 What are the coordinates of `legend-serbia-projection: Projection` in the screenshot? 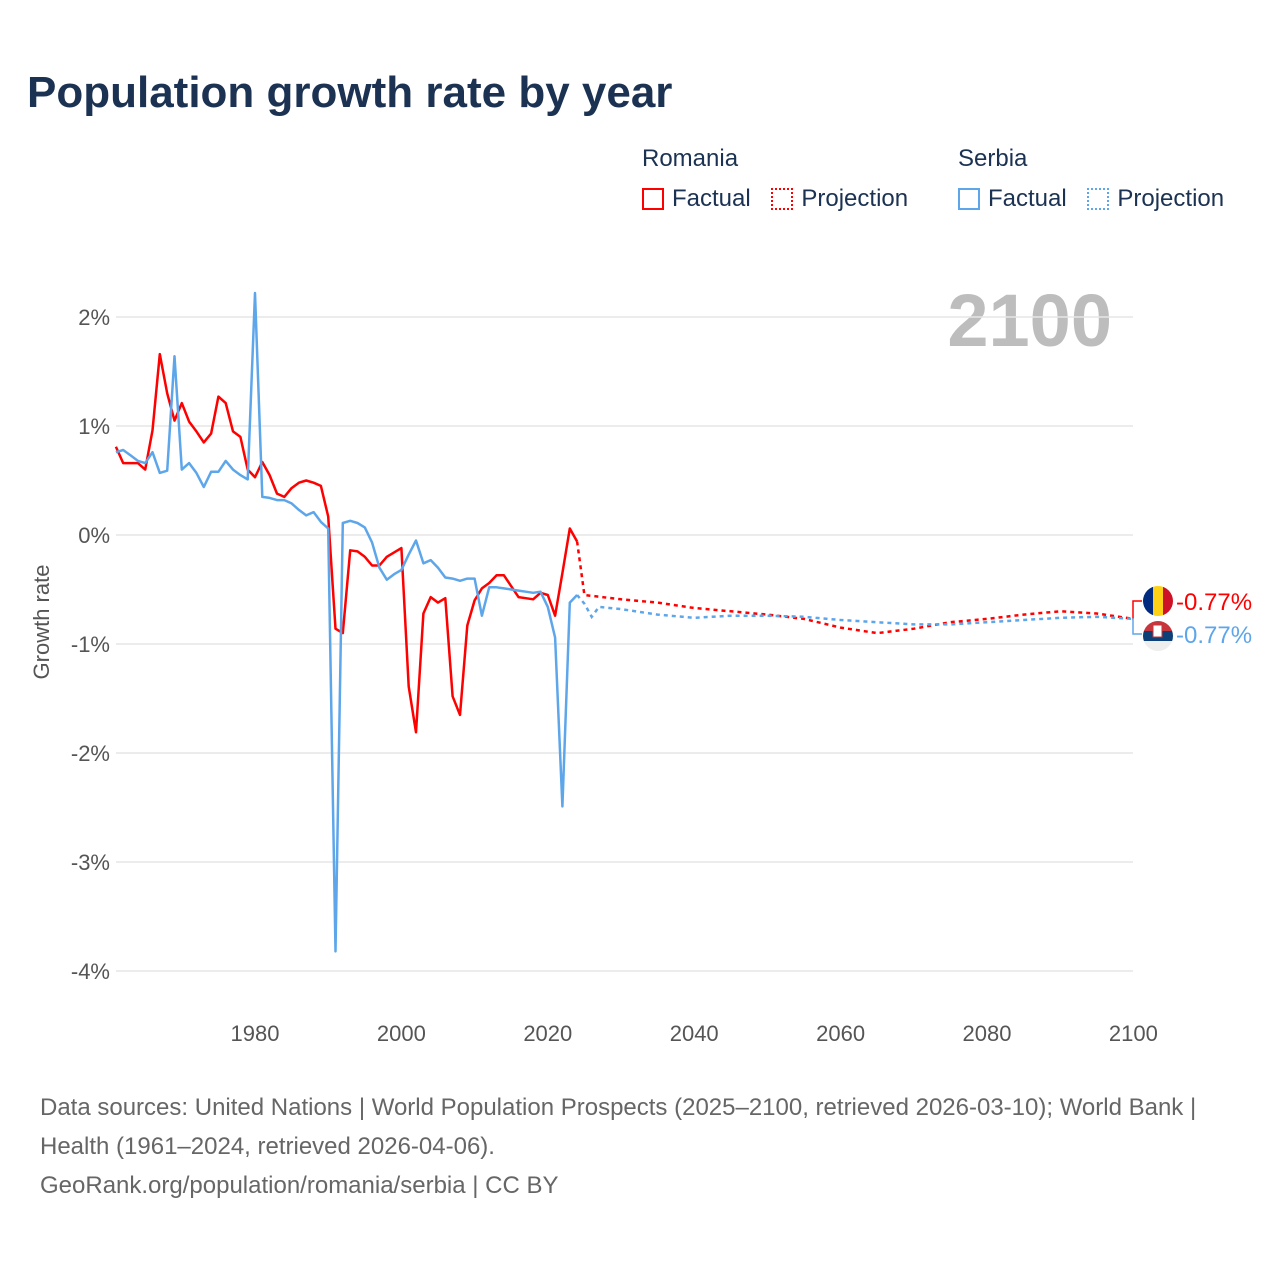 It's located at (1155, 199).